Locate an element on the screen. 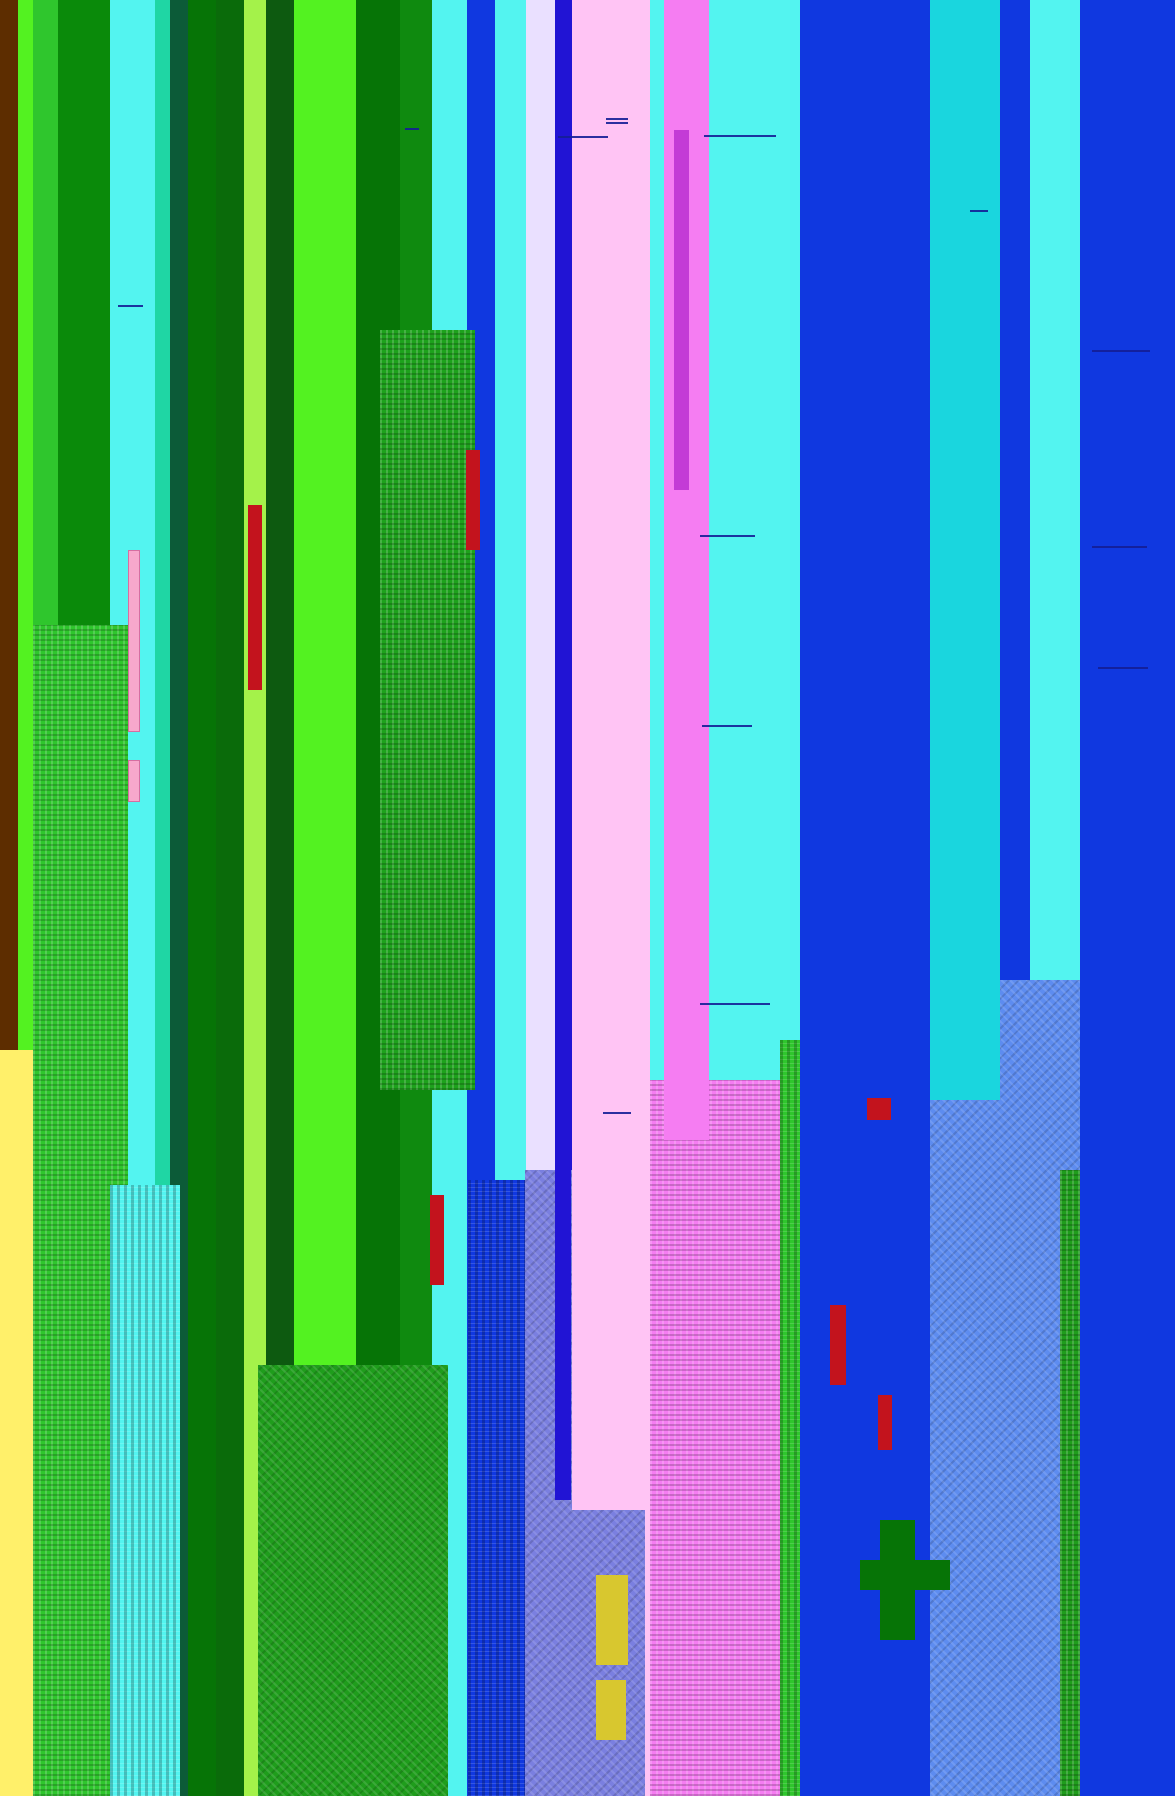  yellow-column is located at coordinates (16, 1423).